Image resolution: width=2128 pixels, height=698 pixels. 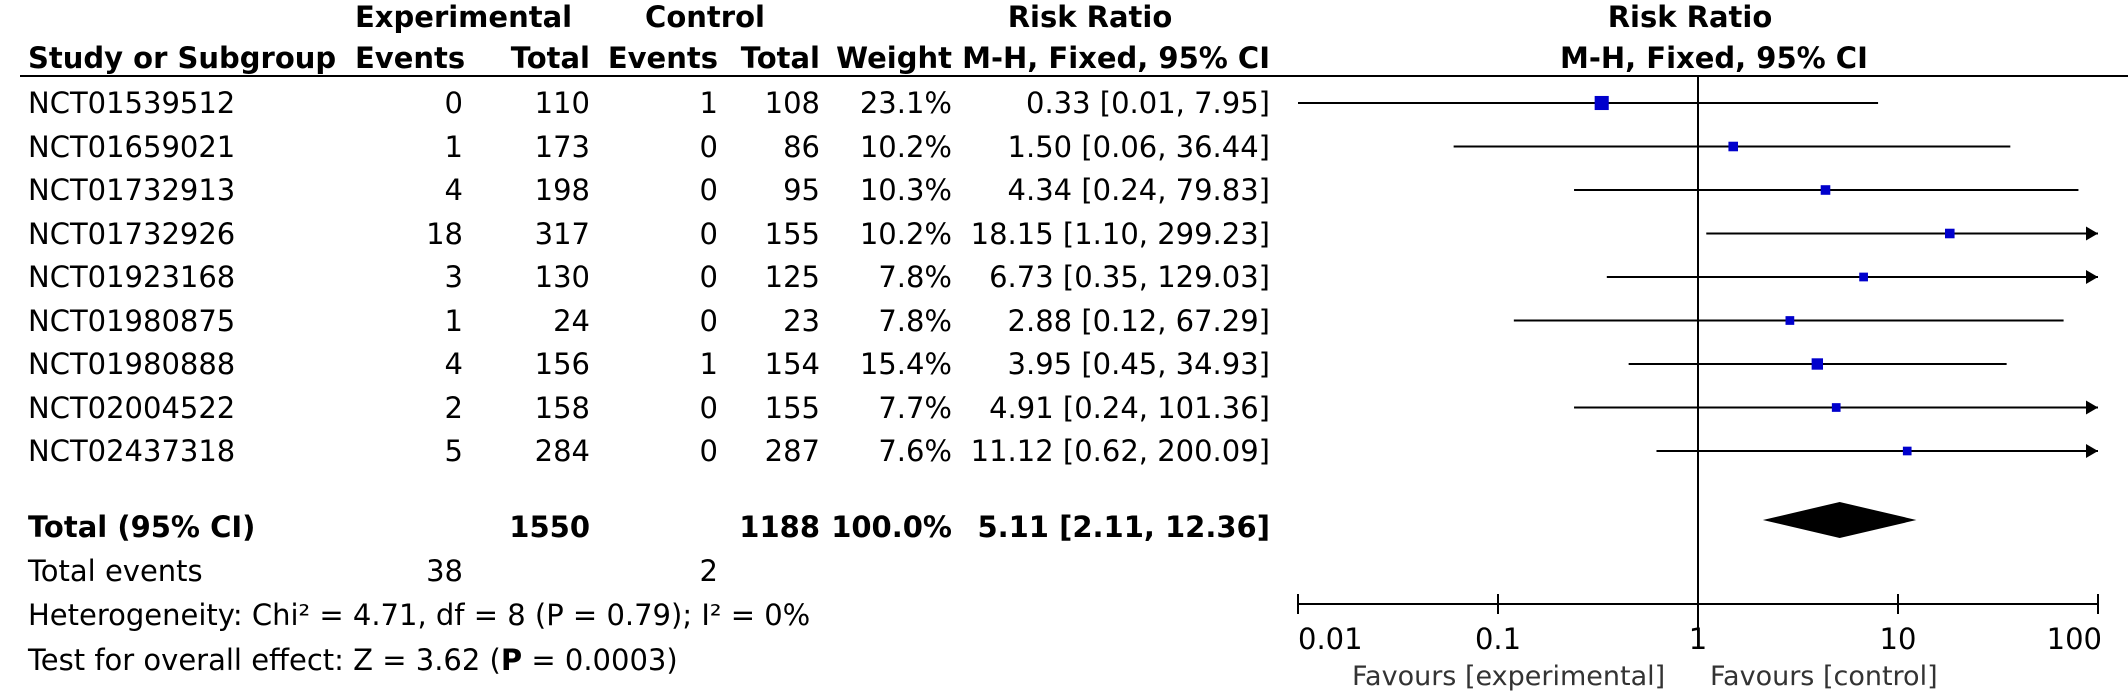 What do you see at coordinates (115, 571) in the screenshot?
I see `total-events-label: Total events` at bounding box center [115, 571].